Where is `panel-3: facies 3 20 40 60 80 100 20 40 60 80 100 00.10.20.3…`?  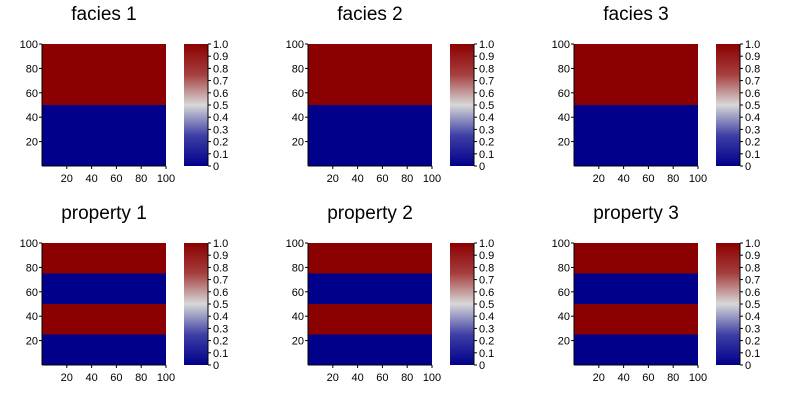 panel-3: facies 3 20 40 60 80 100 20 40 60 80 100 00.10.20.3… is located at coordinates (656, 94).